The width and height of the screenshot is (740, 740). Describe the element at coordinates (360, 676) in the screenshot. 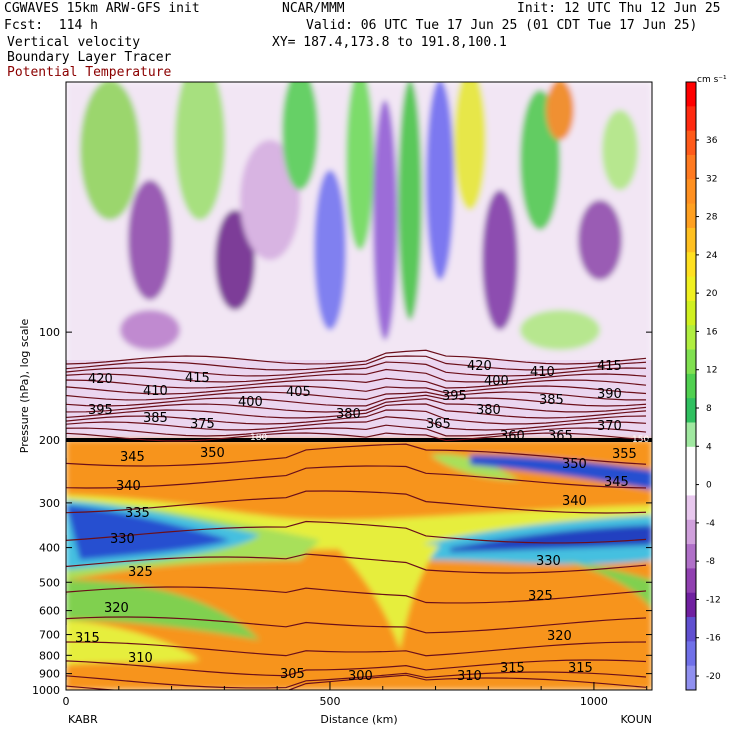

I see `theta-label: 300` at that location.